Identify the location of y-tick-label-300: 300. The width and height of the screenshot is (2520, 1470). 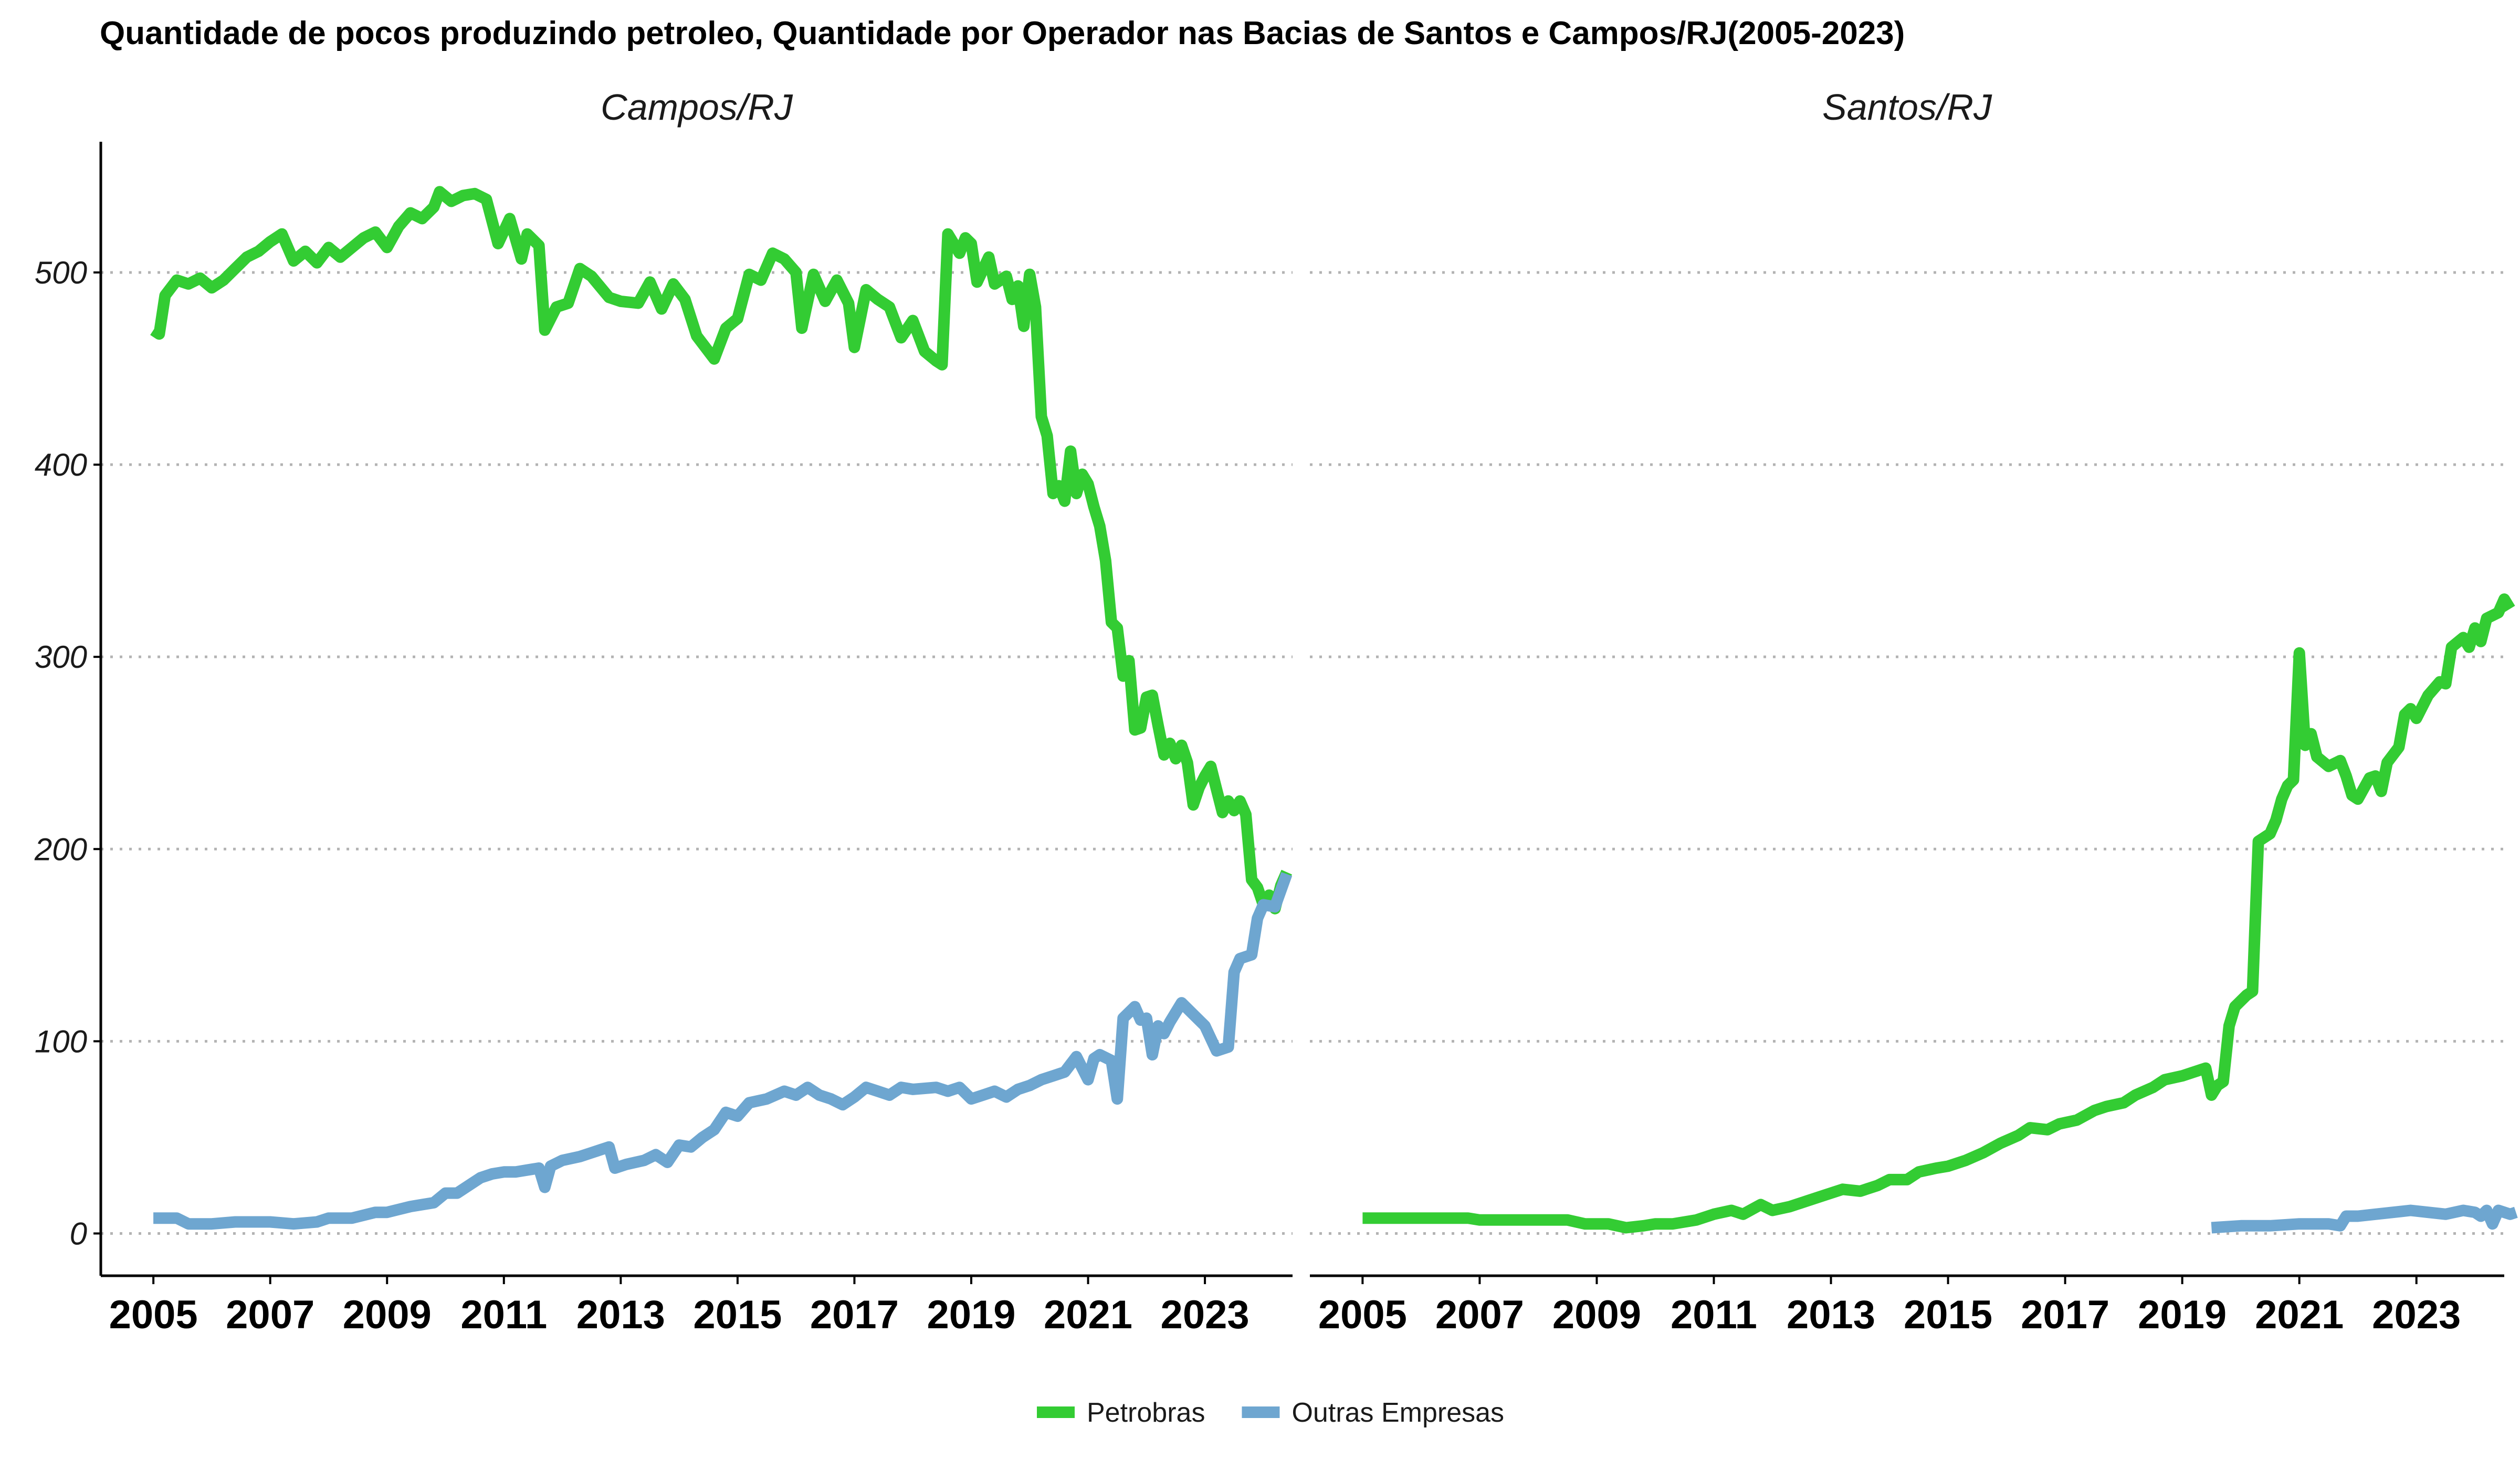
(61, 657).